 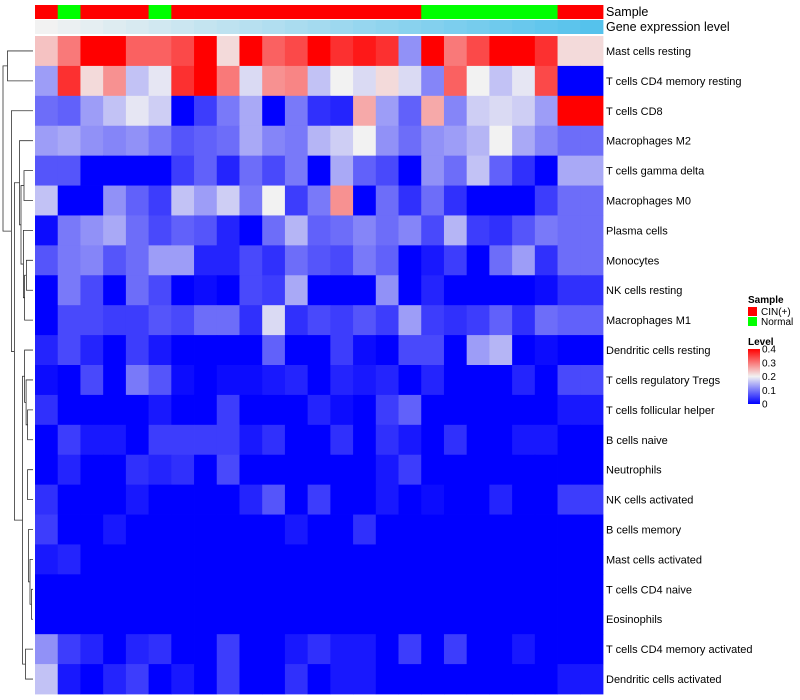 What do you see at coordinates (674, 82) in the screenshot?
I see `row-label: T cells CD4 memory resting` at bounding box center [674, 82].